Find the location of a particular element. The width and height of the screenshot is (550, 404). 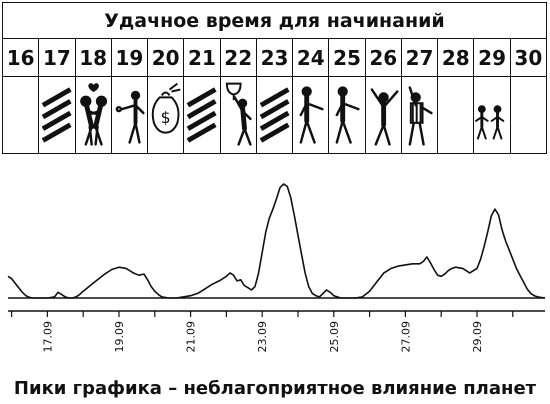

high-five-icon is located at coordinates (384, 117).